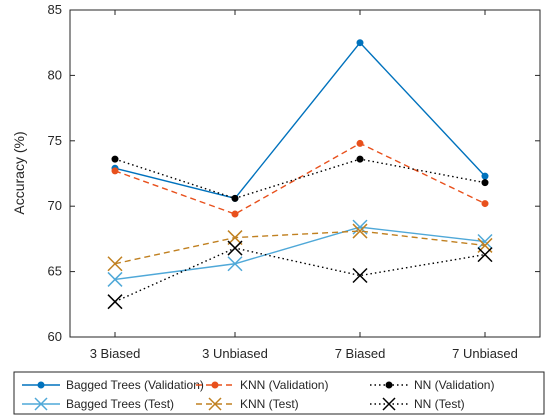 The height and width of the screenshot is (419, 550). What do you see at coordinates (135, 385) in the screenshot?
I see `legend-label-0: Bagged Trees (Validation)` at bounding box center [135, 385].